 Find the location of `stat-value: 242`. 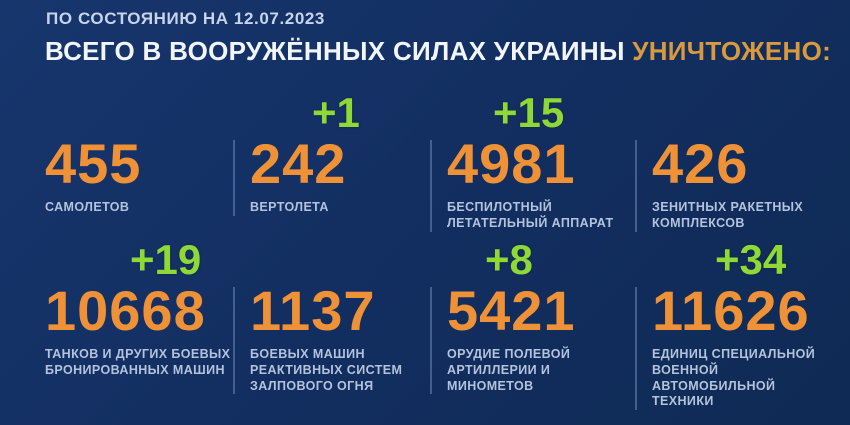

stat-value: 242 is located at coordinates (298, 163).